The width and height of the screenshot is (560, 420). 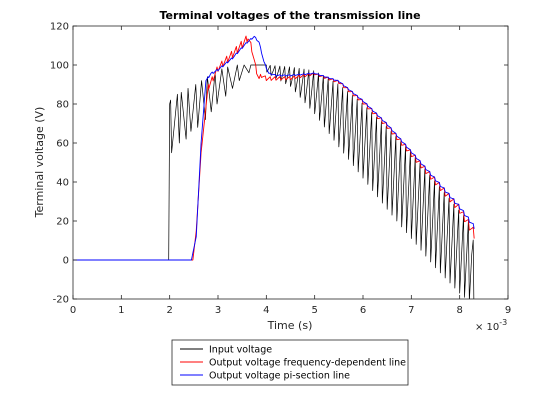 I want to click on x-tick-label: 5, so click(x=314, y=310).